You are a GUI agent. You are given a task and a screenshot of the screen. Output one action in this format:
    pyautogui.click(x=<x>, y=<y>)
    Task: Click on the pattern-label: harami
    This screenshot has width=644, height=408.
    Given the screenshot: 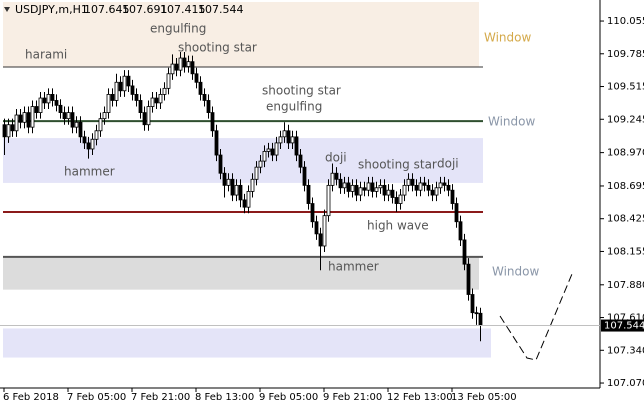 What is the action you would take?
    pyautogui.click(x=46, y=55)
    